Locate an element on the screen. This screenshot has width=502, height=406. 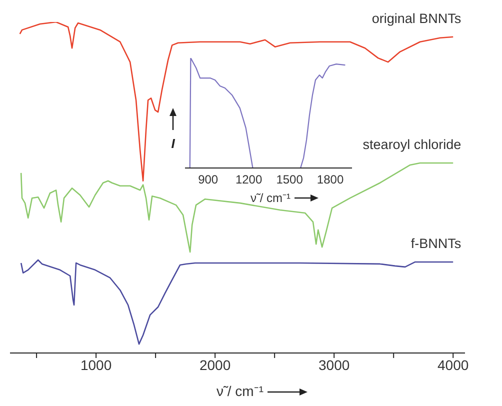
x-tick-label: 3000 is located at coordinates (334, 364).